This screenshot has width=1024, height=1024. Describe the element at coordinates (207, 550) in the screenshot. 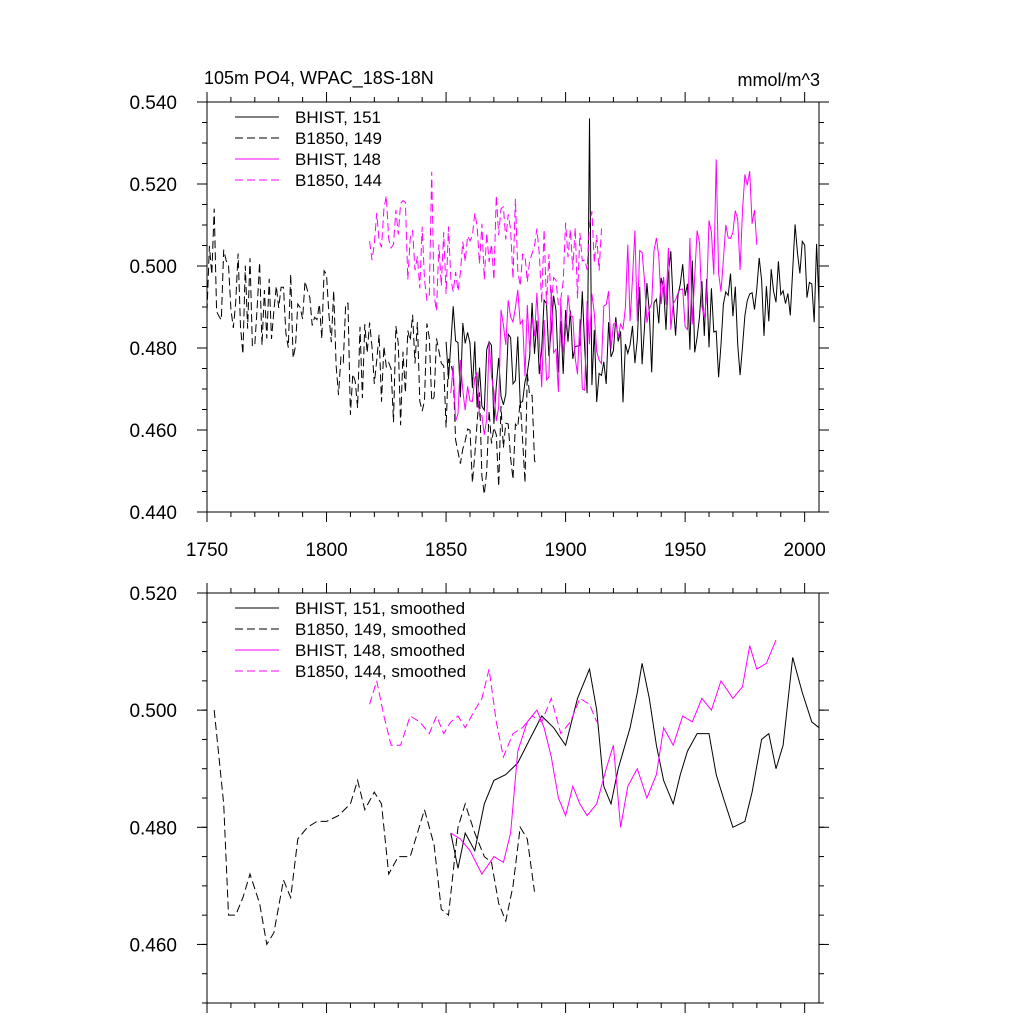

I see `x-tick-label: 1750` at that location.